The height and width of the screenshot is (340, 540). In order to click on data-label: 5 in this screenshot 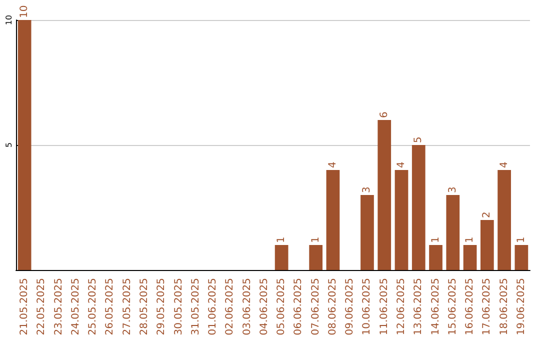, I will do `click(418, 139)`.